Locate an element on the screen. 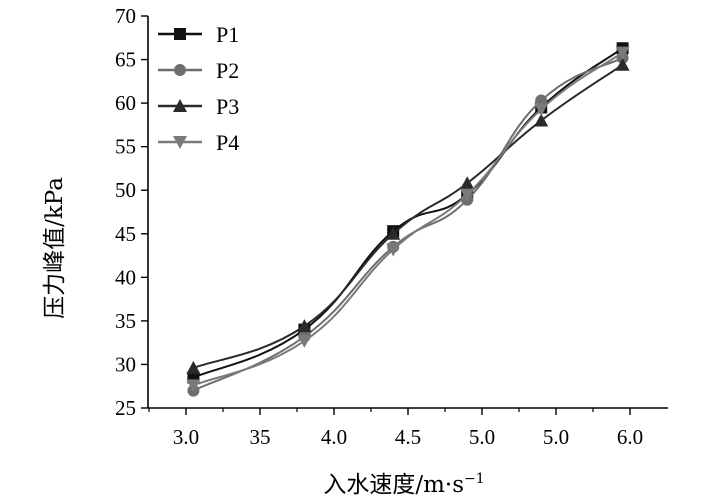  y-tick-label: 60 is located at coordinates (125, 103).